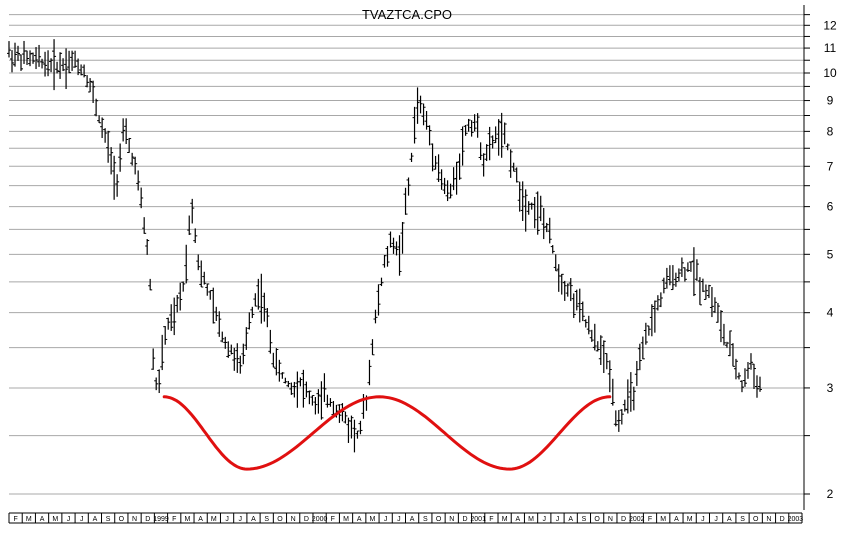 This screenshot has height=533, width=845. What do you see at coordinates (407, 14) in the screenshot?
I see `chart-title: TVAZTCA.CPO` at bounding box center [407, 14].